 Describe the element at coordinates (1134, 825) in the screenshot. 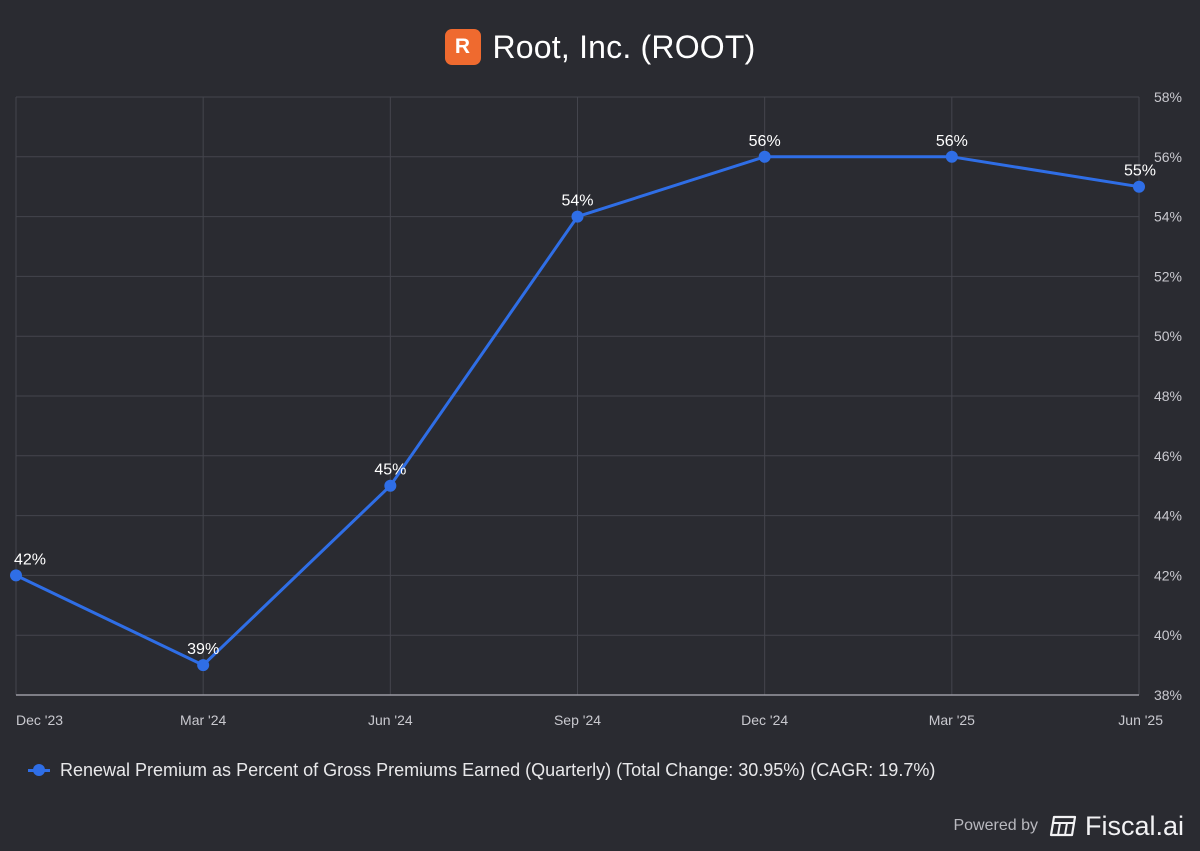

I see `brand-name: Fiscal.ai` at that location.